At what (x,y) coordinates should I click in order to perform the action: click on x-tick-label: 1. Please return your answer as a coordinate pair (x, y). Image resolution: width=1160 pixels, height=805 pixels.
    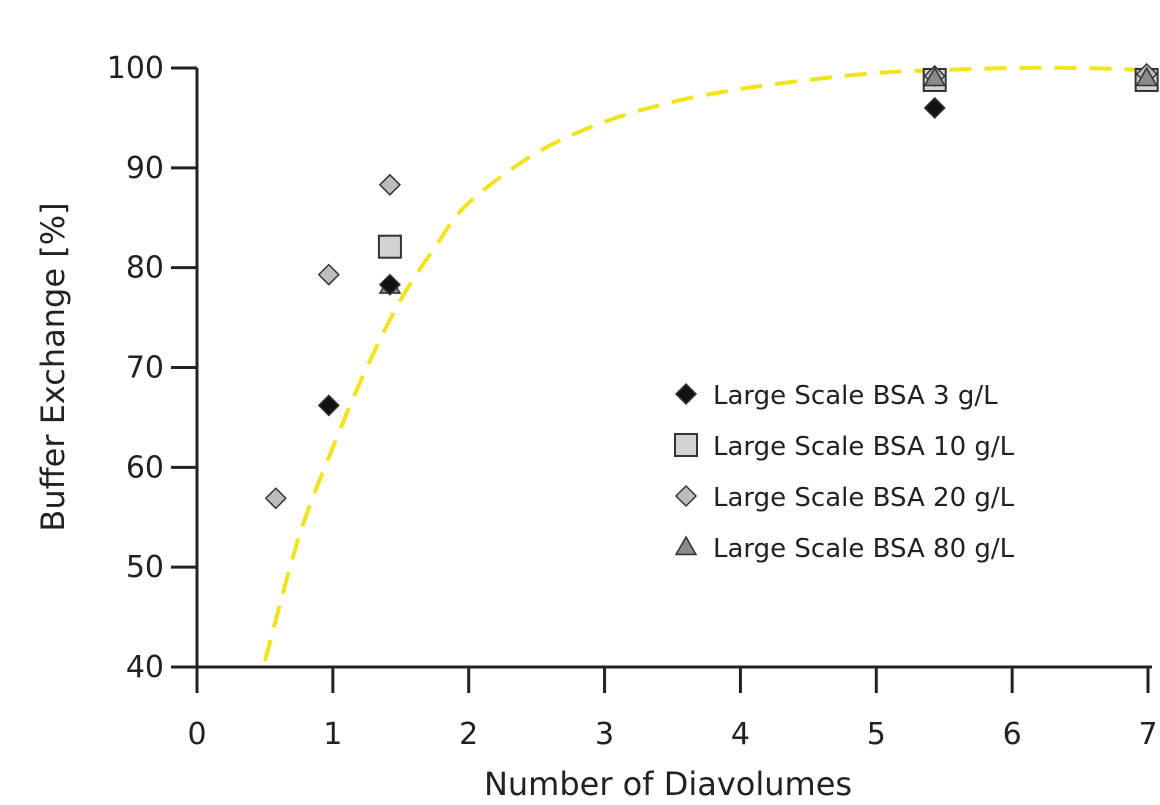
    Looking at the image, I should click on (332, 734).